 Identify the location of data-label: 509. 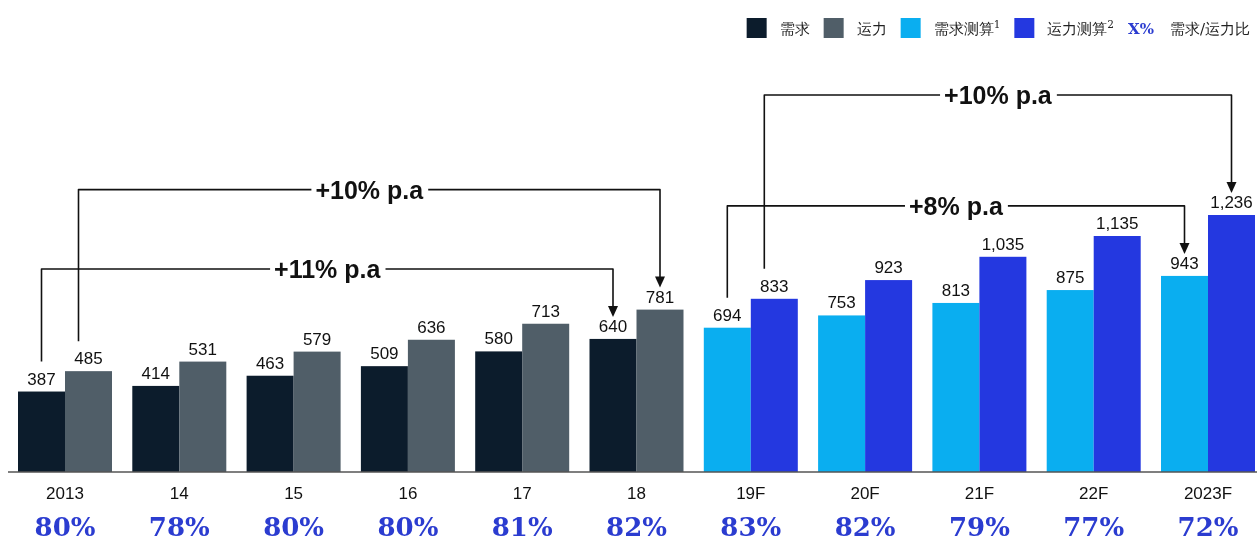
(384, 354).